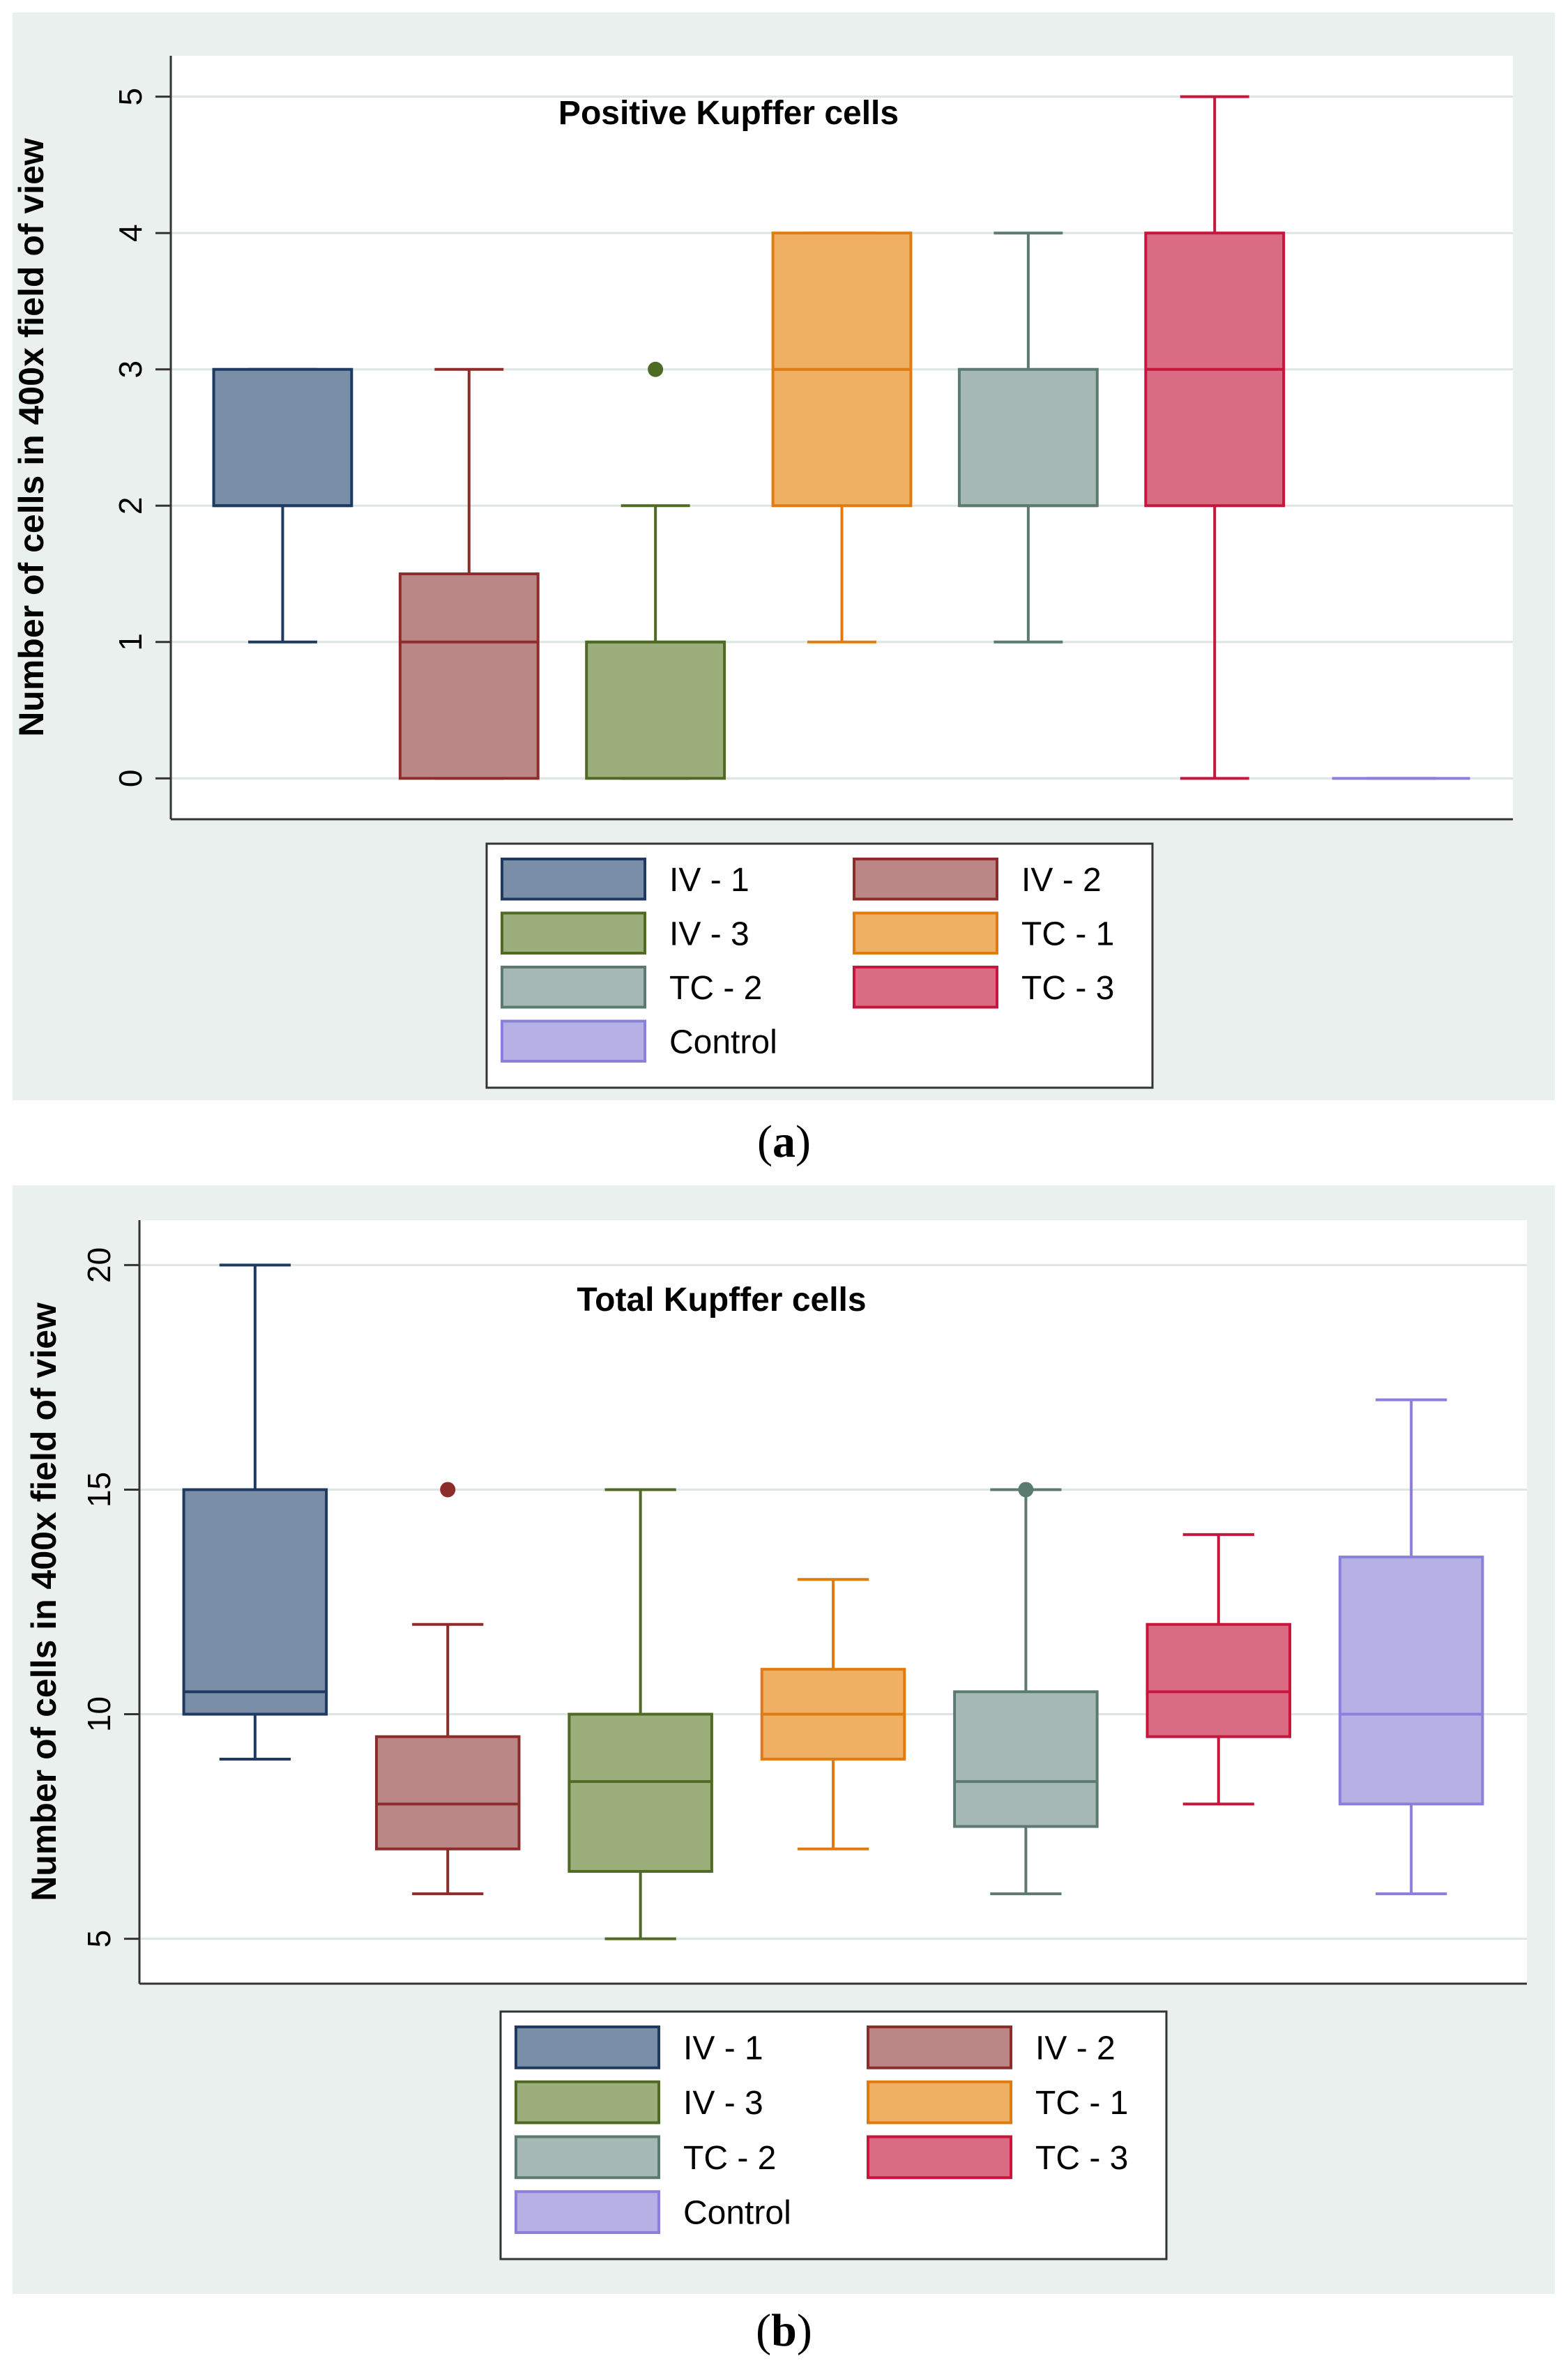 This screenshot has height=2379, width=1568. I want to click on y-tick-label: 4, so click(130, 233).